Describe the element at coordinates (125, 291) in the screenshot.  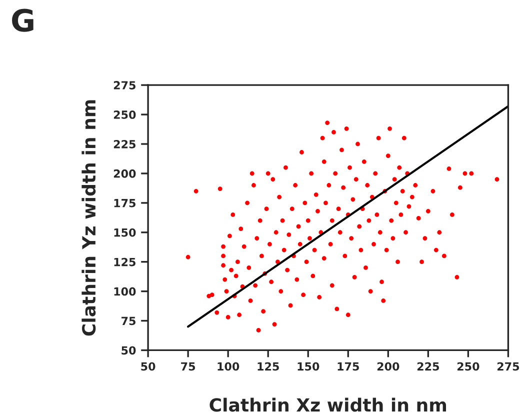
I see `y-tick-label: 100` at that location.